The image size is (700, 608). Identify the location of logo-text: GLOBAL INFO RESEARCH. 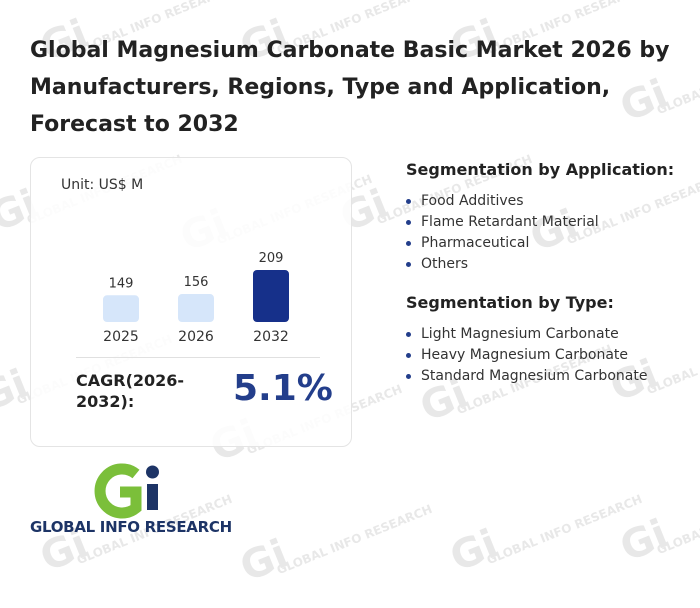
(131, 527).